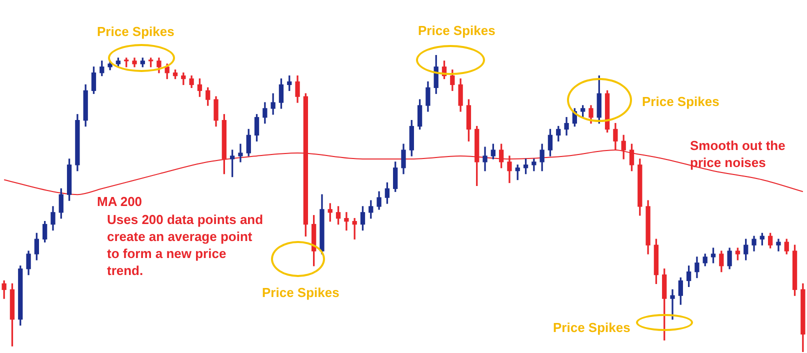 The width and height of the screenshot is (807, 353). Describe the element at coordinates (185, 245) in the screenshot. I see `annotation: Uses 200 data points and create an average point to form a new price trend.` at that location.